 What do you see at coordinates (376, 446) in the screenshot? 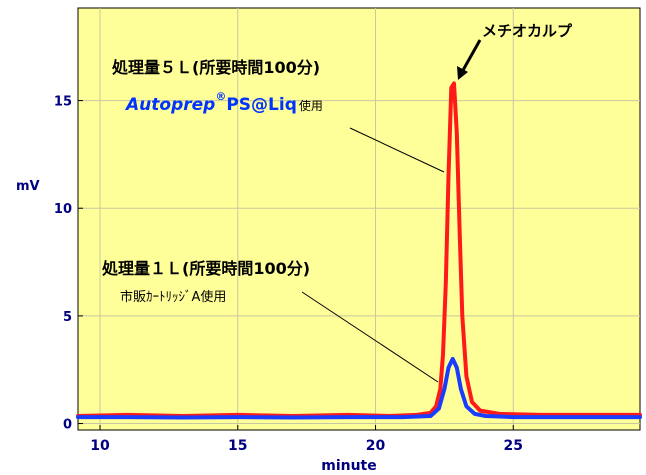
I see `x-tick-label: 20` at bounding box center [376, 446].